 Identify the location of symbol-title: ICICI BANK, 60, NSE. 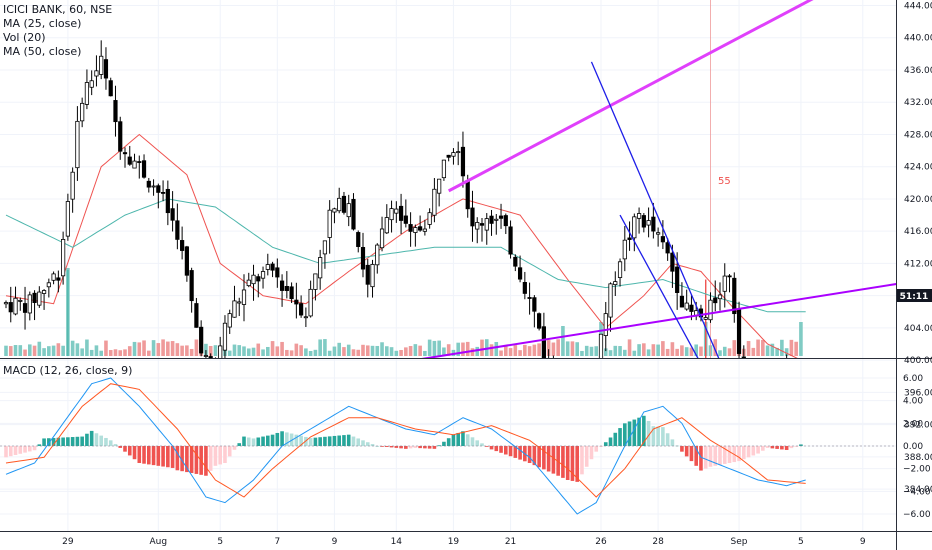
(58, 9).